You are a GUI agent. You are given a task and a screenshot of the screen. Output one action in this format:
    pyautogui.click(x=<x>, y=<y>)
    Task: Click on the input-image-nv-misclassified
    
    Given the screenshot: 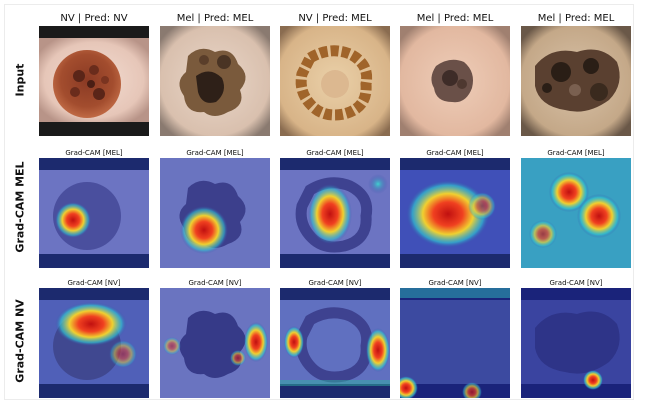 What is the action you would take?
    pyautogui.click(x=335, y=81)
    